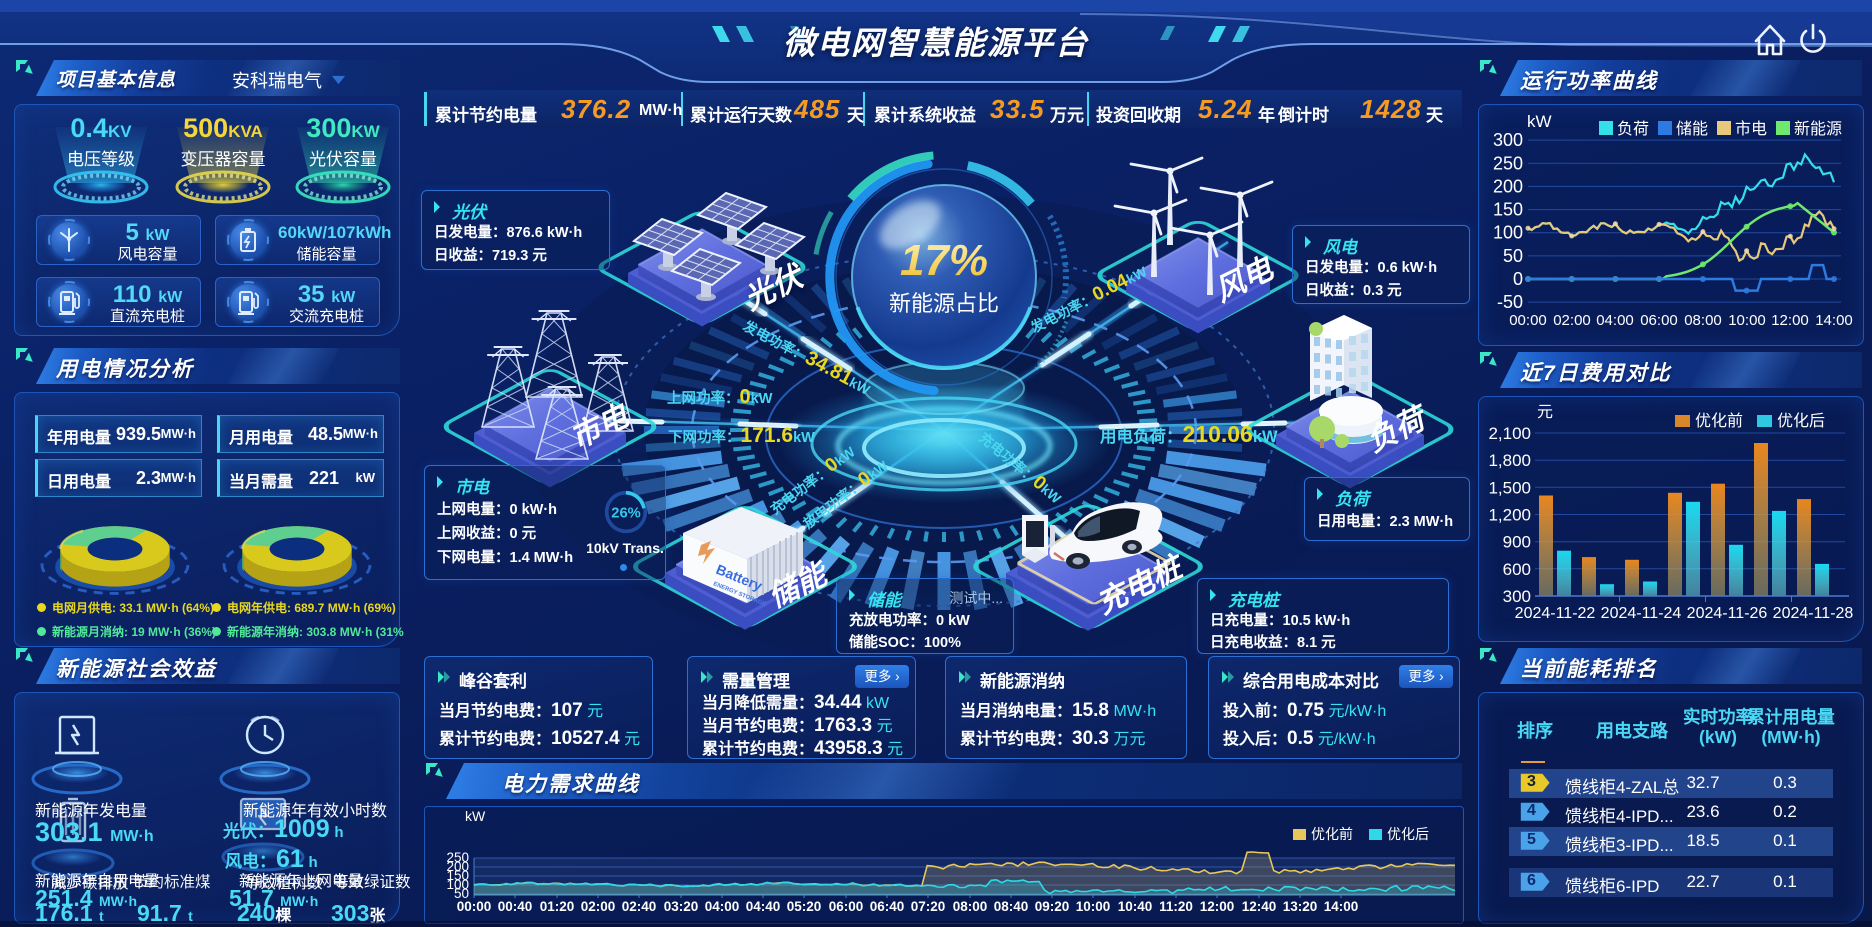 The width and height of the screenshot is (1872, 927). What do you see at coordinates (1633, 129) in the screenshot?
I see `svg-text: 负荷` at bounding box center [1633, 129].